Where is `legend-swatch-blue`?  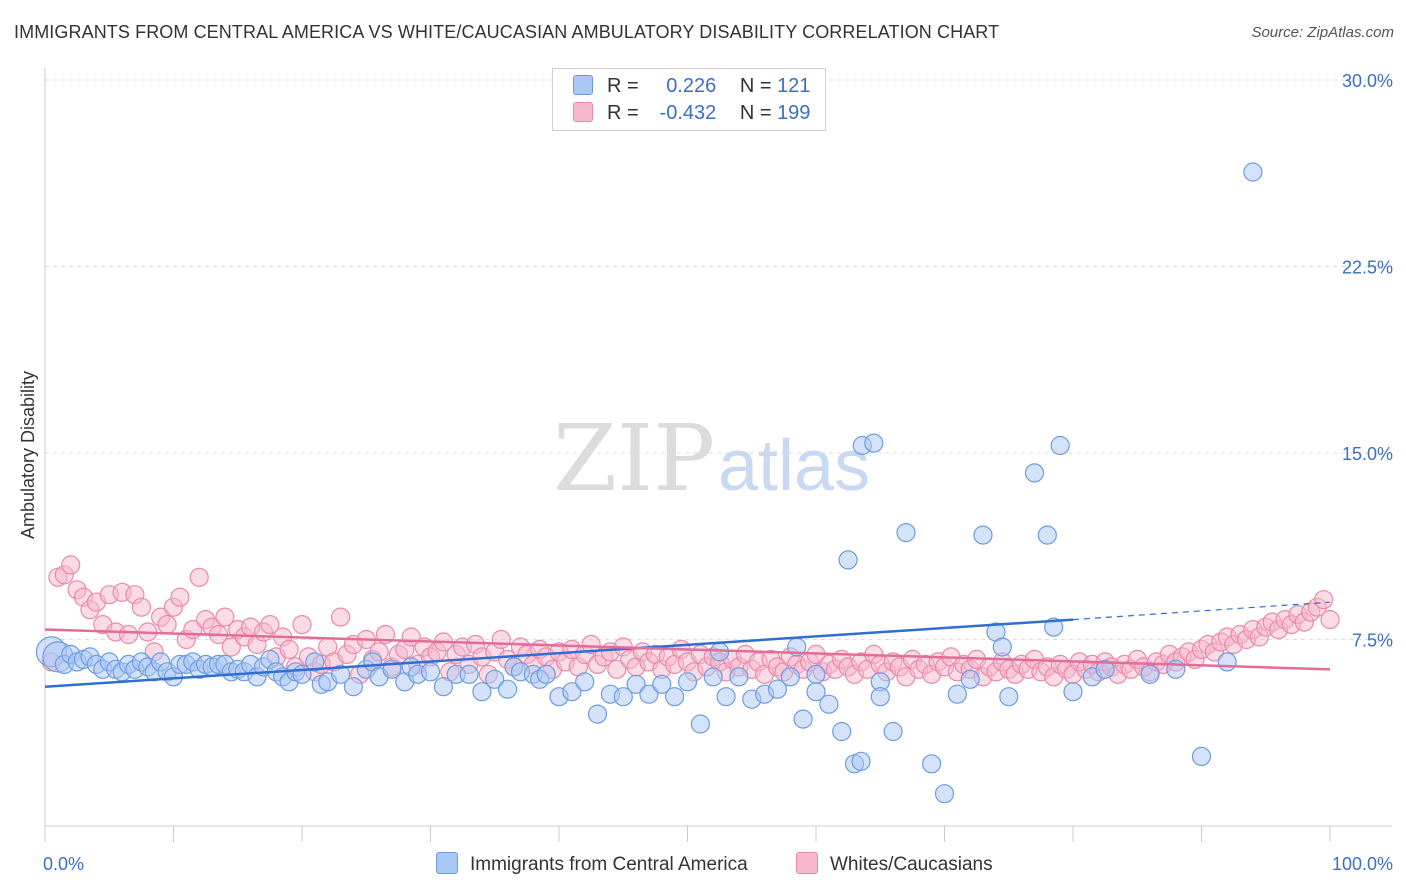 legend-swatch-blue is located at coordinates (583, 85).